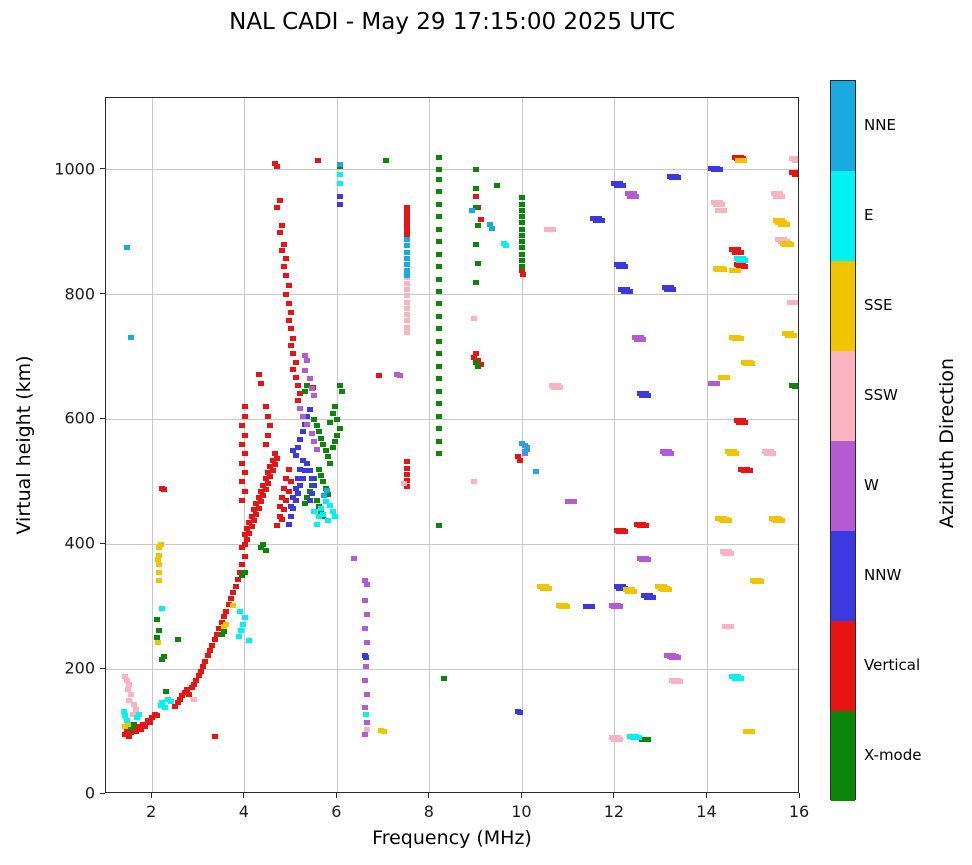 Image resolution: width=972 pixels, height=865 pixels. Describe the element at coordinates (24, 445) in the screenshot. I see `y-axis-label: Virtual height (km)` at that location.